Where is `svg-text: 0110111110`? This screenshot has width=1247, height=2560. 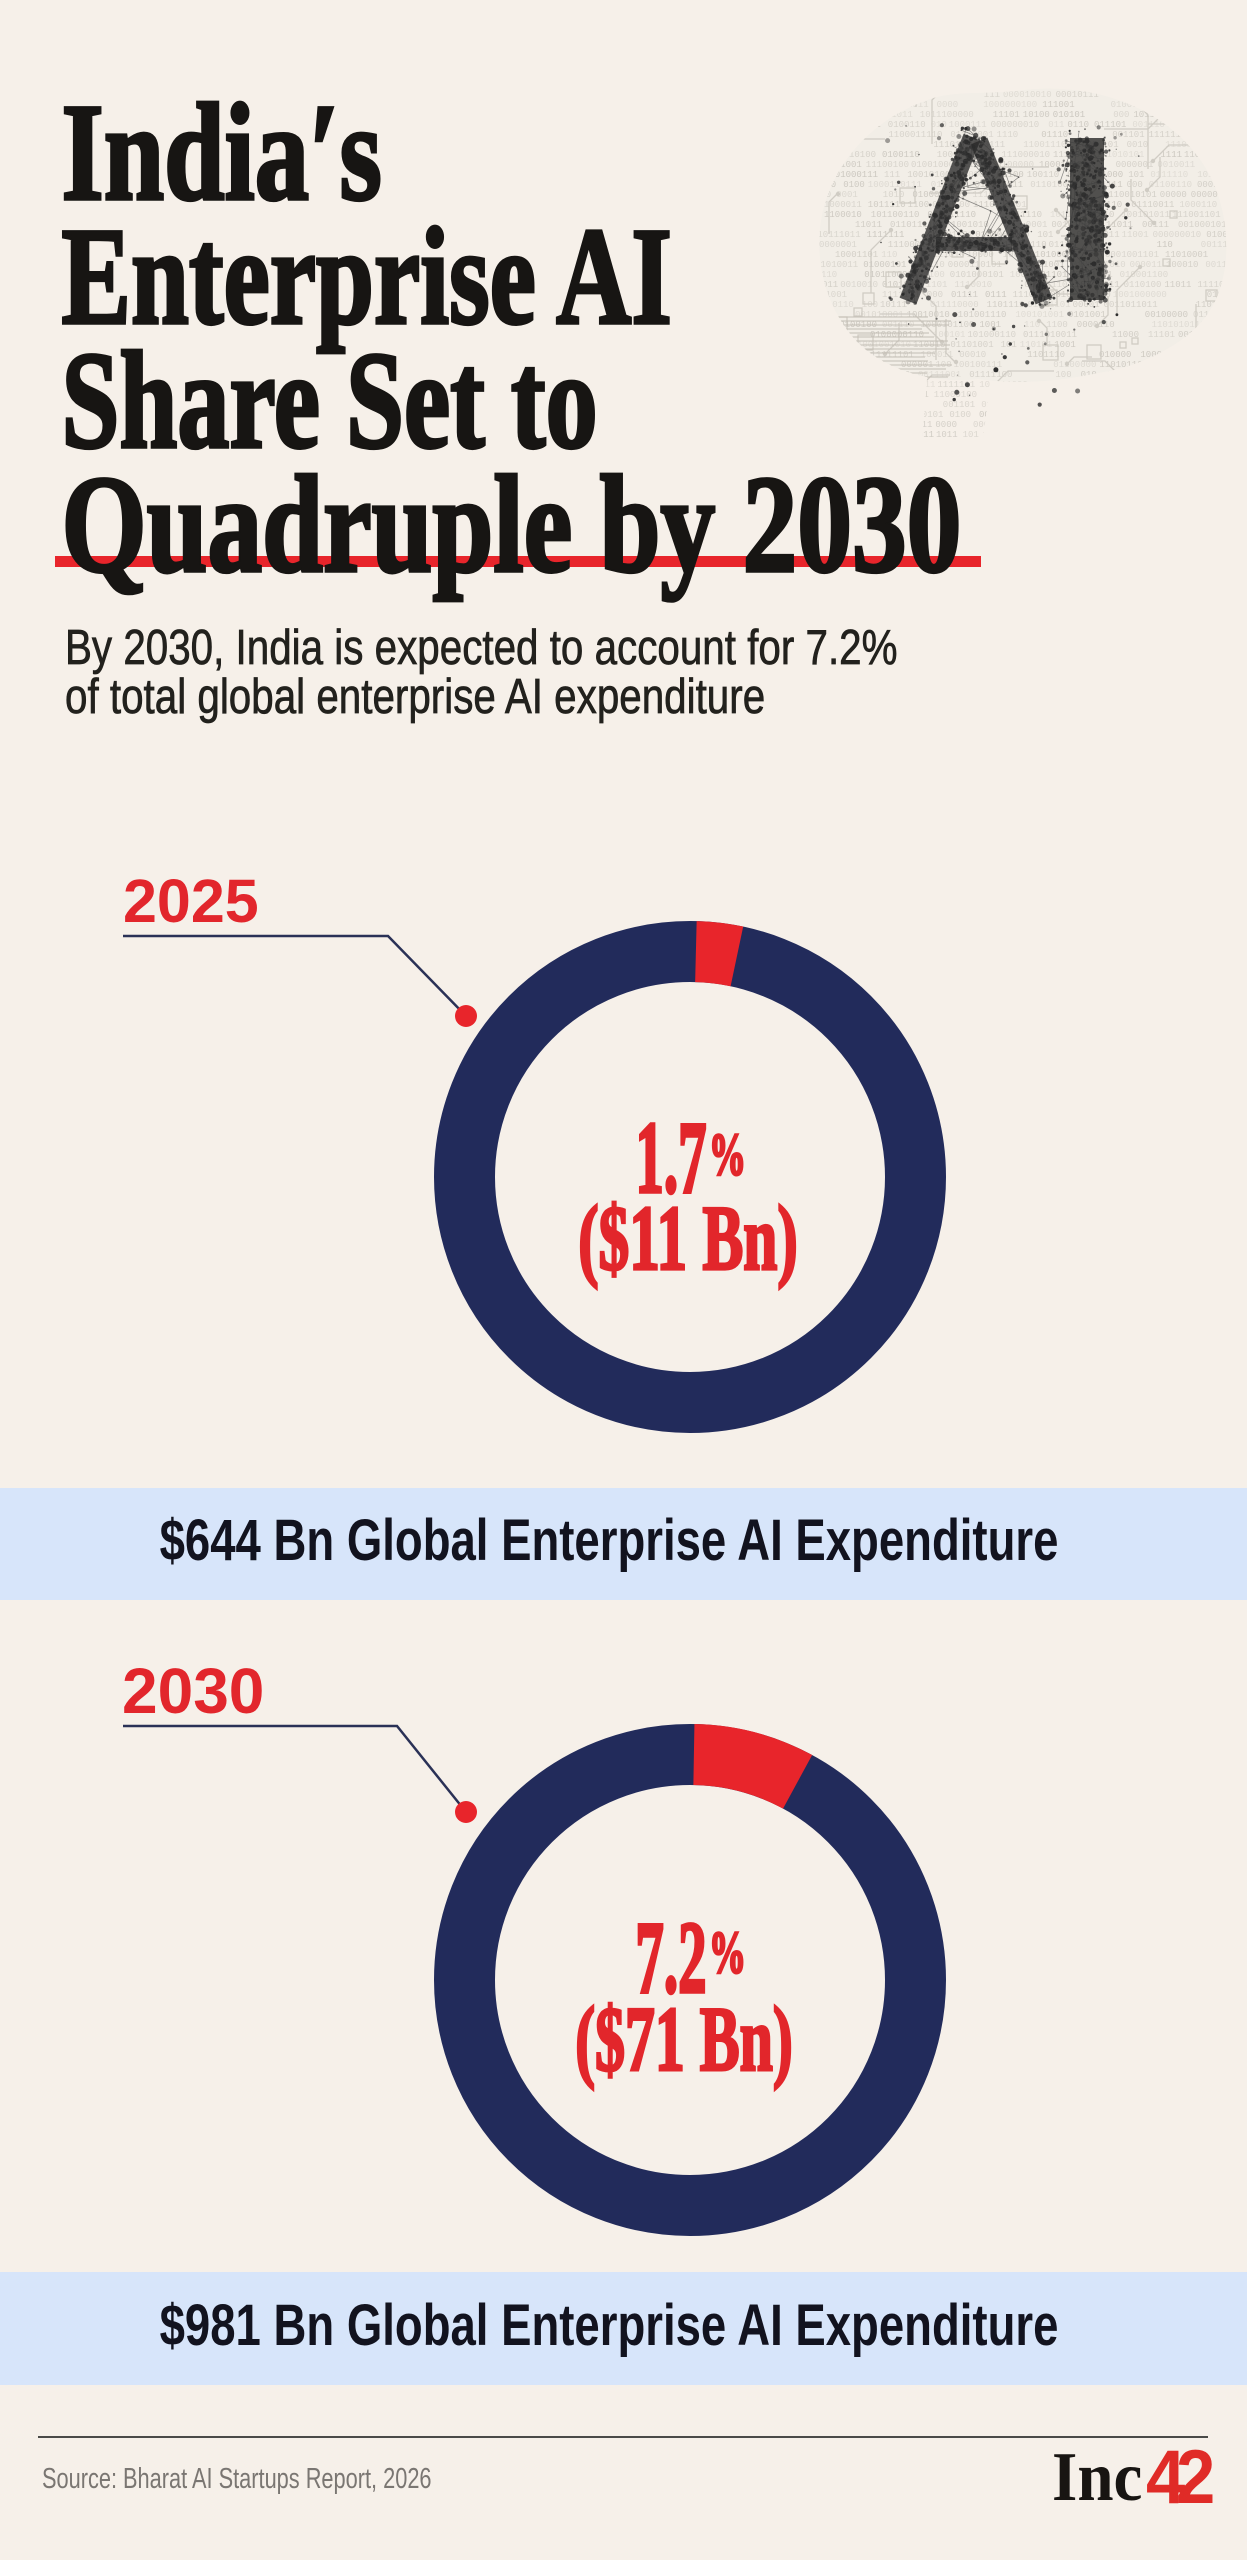
svg-text: 0110111110 is located at coordinates (917, 225).